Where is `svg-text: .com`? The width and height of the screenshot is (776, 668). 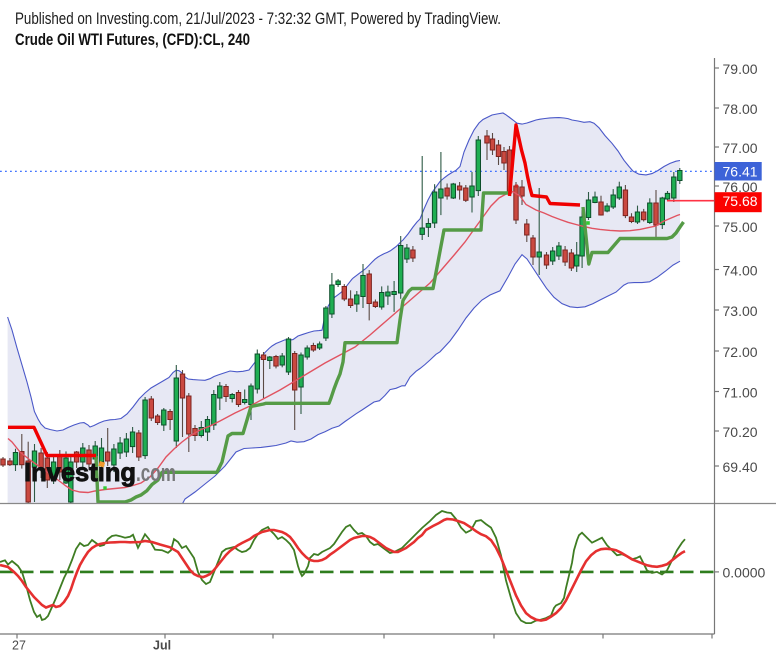 svg-text: .com is located at coordinates (156, 473).